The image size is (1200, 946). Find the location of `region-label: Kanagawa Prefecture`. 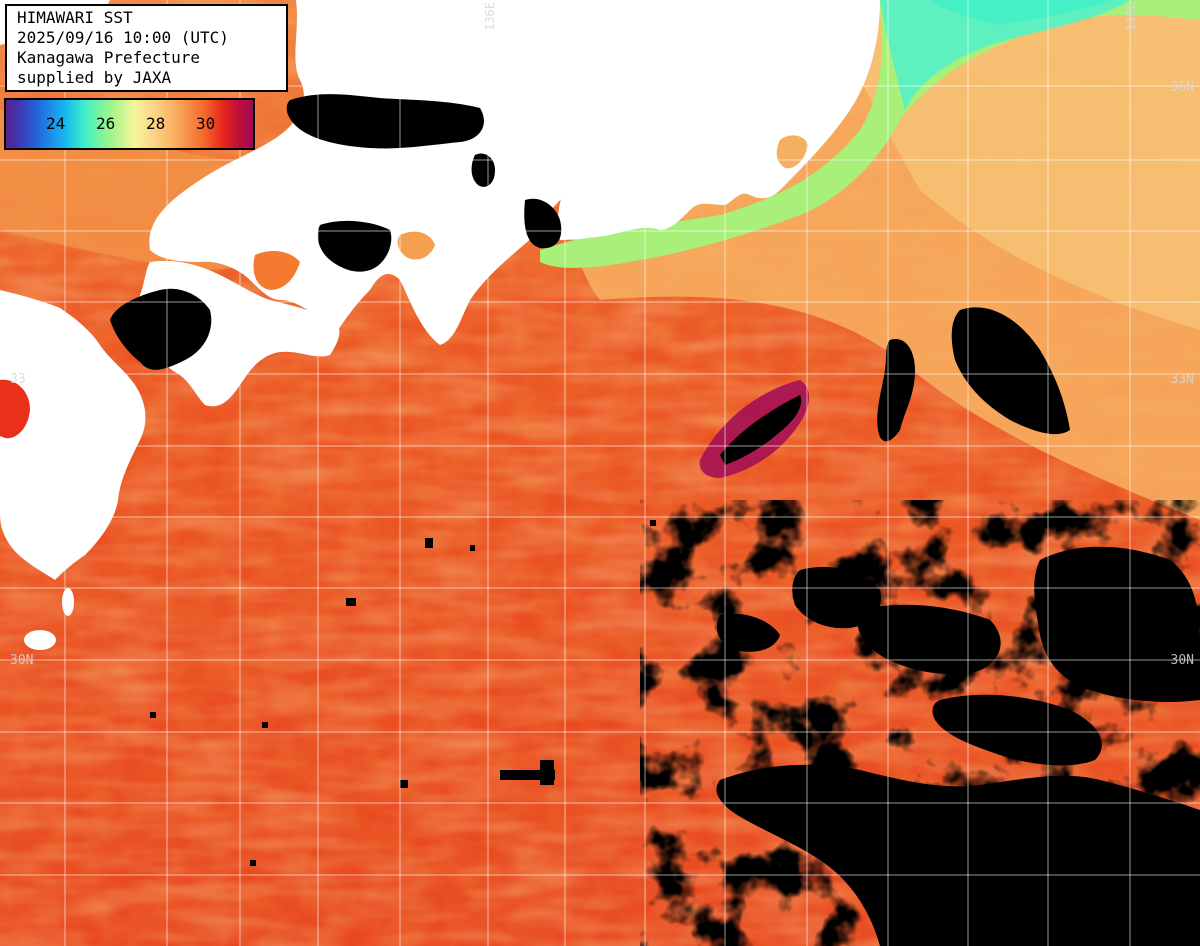

region-label: Kanagawa Prefecture is located at coordinates (109, 57).